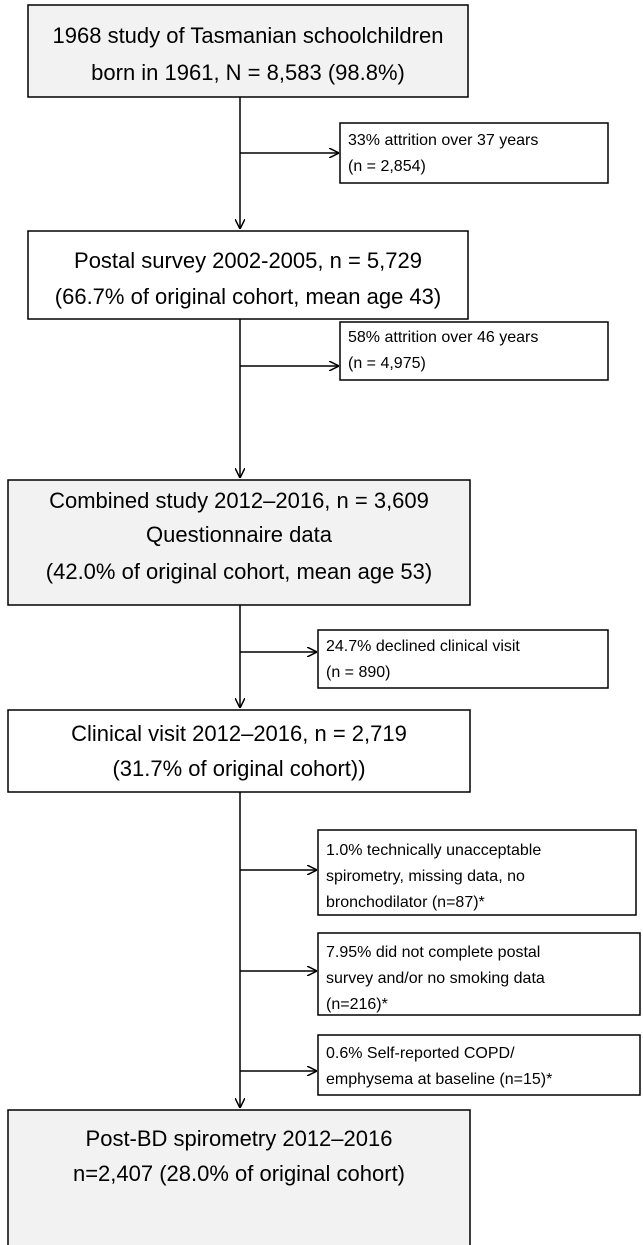  I want to click on side-text: (n = 4,975), so click(387, 363).